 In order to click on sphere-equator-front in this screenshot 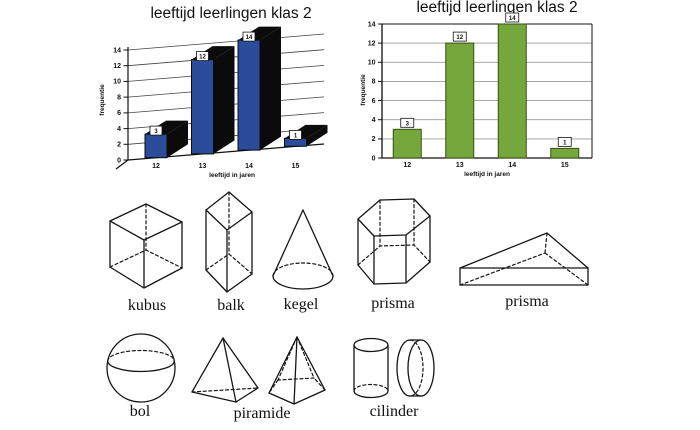, I will do `click(141, 366)`.